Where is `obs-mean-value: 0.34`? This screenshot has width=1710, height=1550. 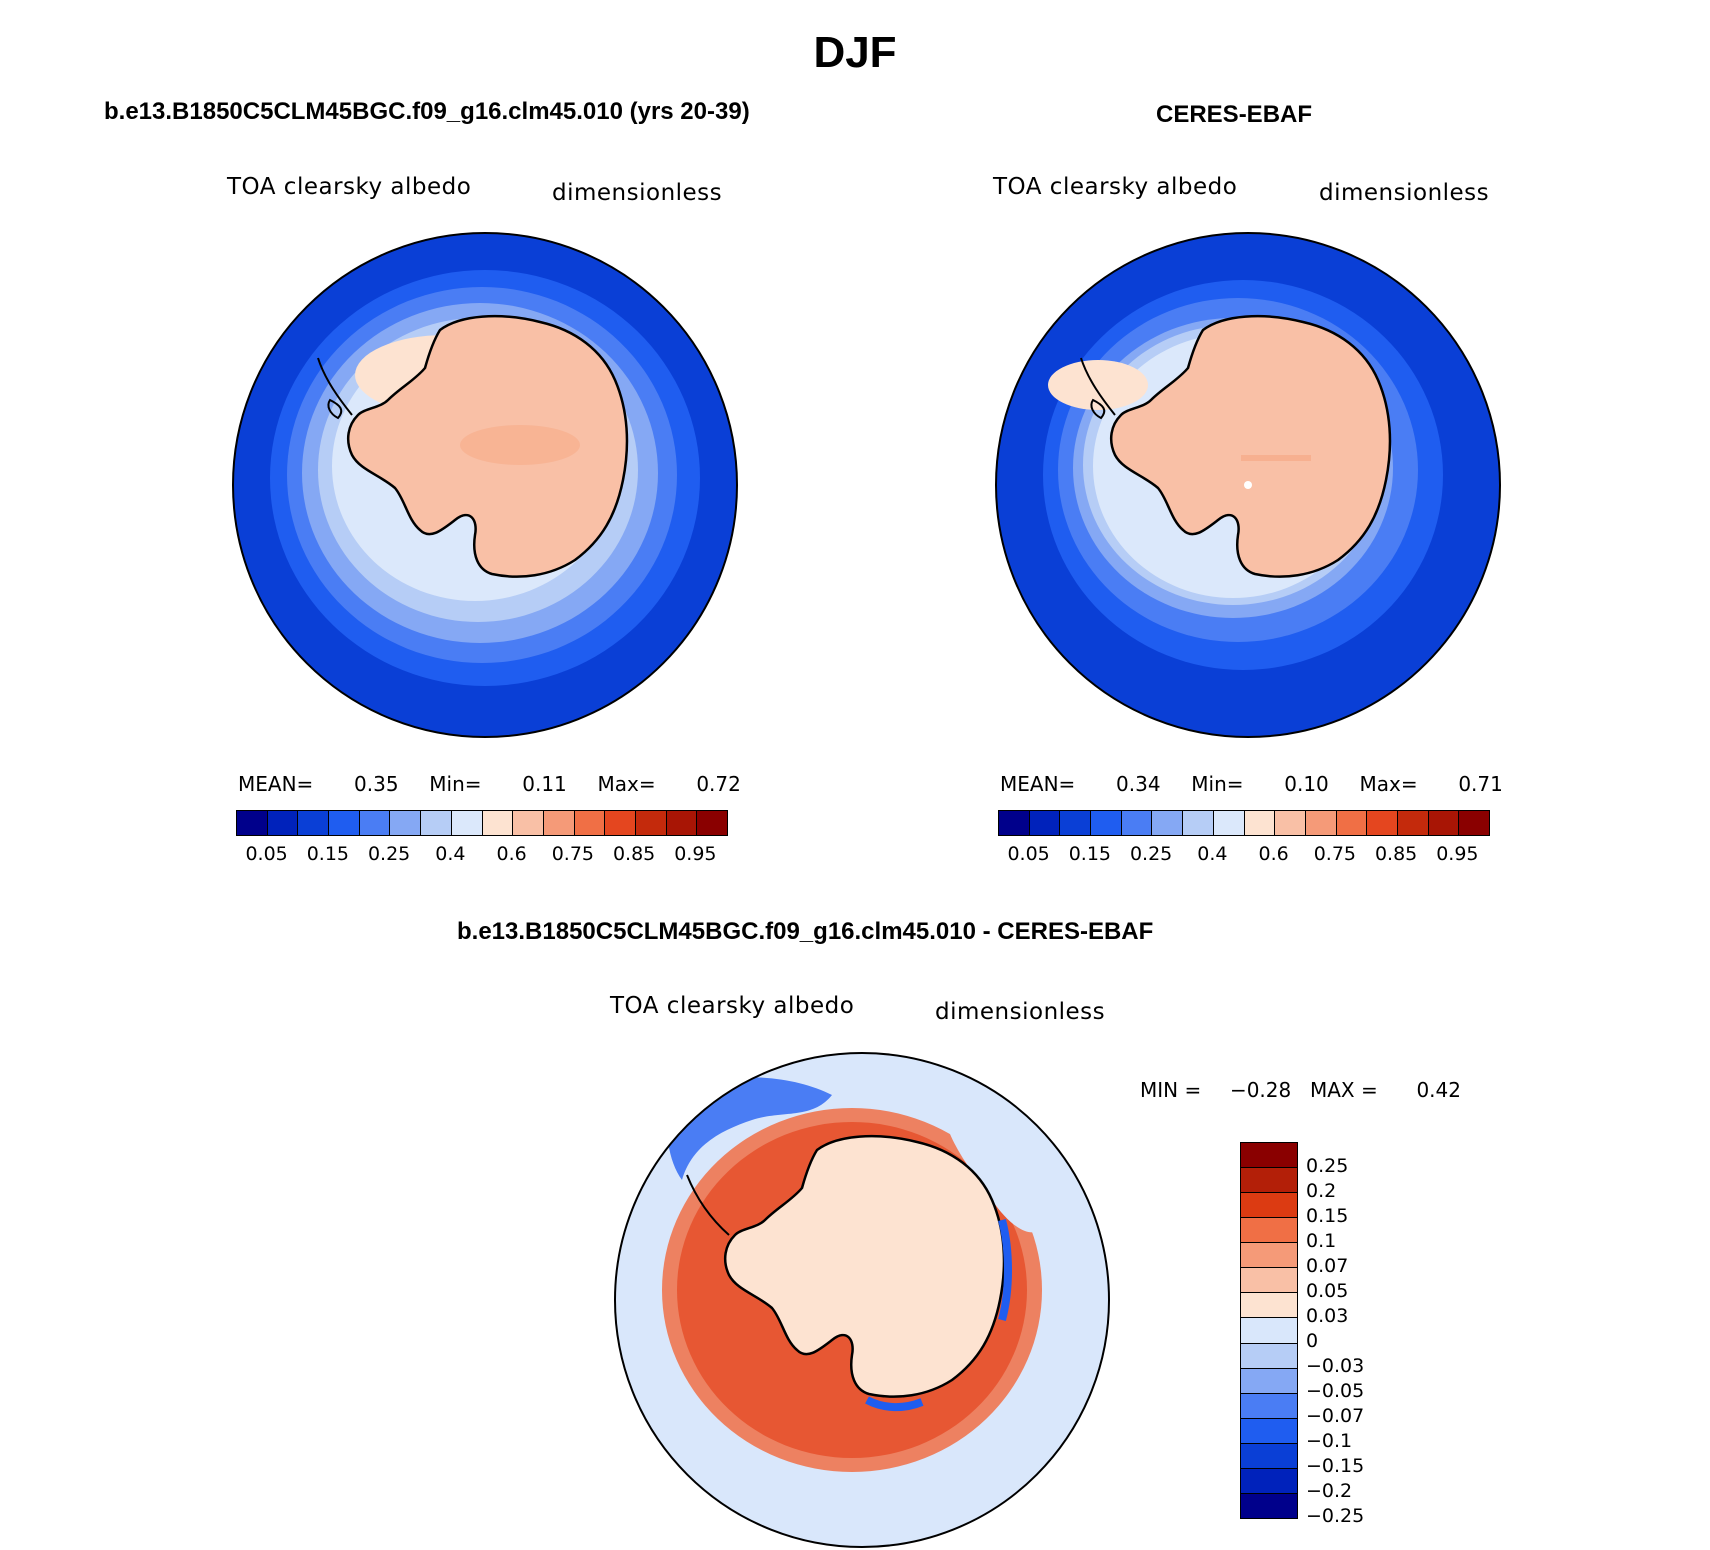 obs-mean-value: 0.34 is located at coordinates (1138, 784).